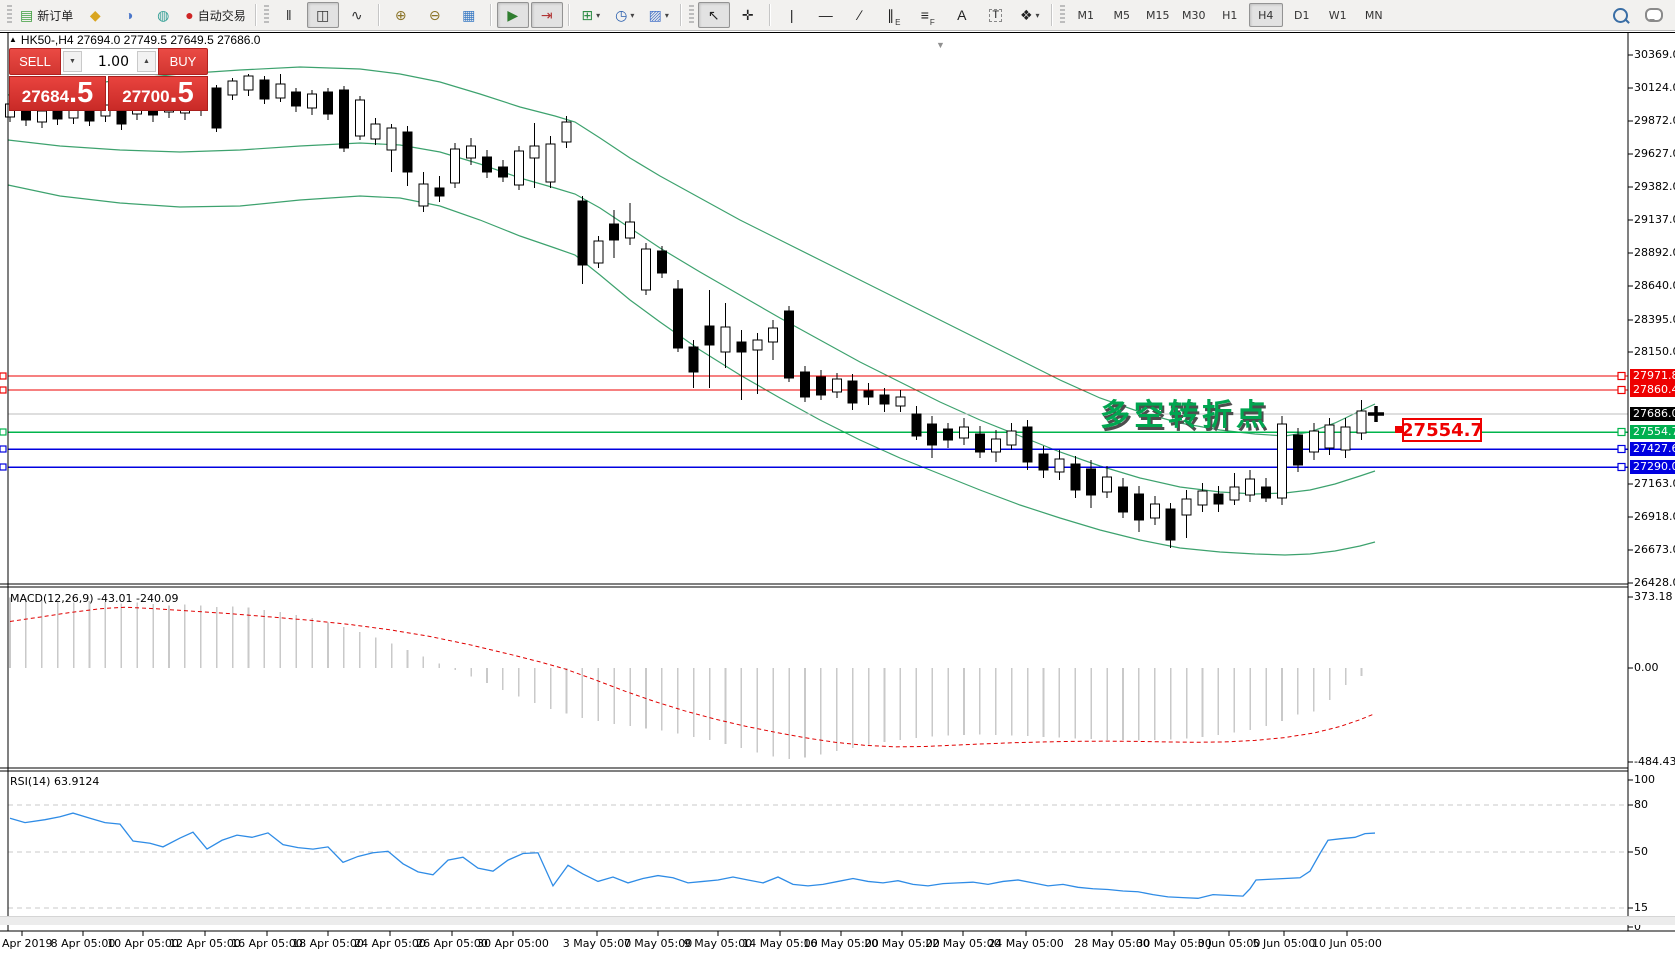 The width and height of the screenshot is (1675, 956). Describe the element at coordinates (927, 17) in the screenshot. I see `fibonacci-button: ≡ F` at that location.